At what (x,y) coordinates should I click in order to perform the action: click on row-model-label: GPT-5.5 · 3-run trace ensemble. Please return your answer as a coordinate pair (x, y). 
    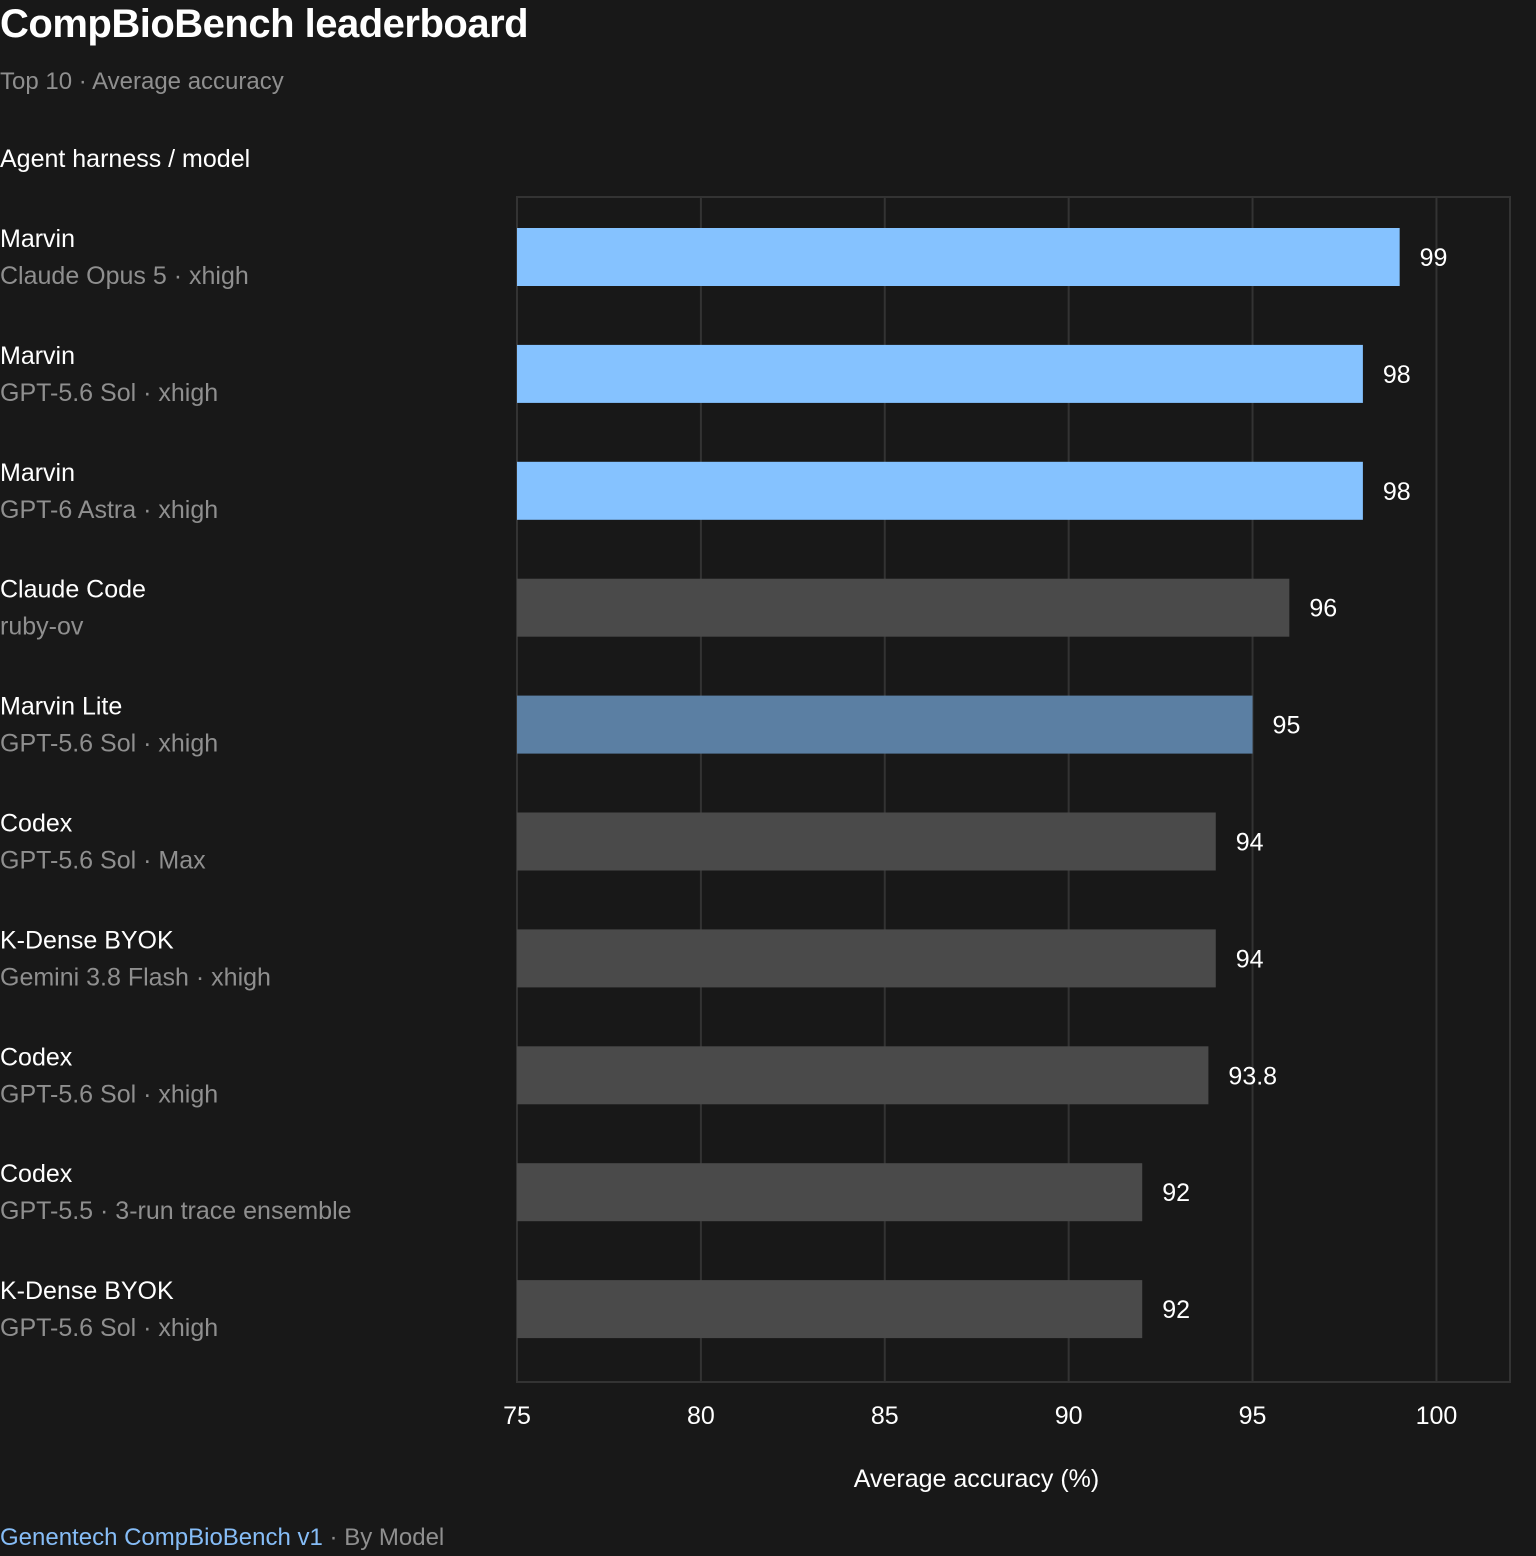
    Looking at the image, I should click on (176, 1211).